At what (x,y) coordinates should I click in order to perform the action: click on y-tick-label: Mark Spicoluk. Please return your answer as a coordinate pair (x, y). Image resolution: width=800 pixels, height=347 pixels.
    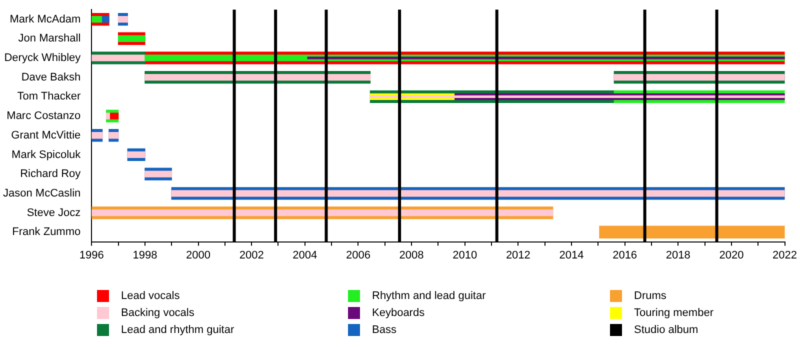
    Looking at the image, I should click on (47, 154).